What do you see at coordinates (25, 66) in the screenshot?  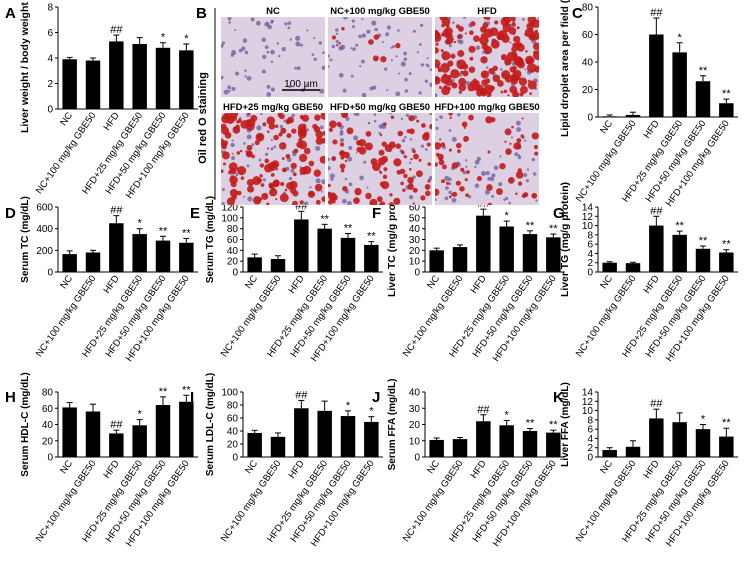 I see `y-axis-label: Liver weight / body weight (%)` at bounding box center [25, 66].